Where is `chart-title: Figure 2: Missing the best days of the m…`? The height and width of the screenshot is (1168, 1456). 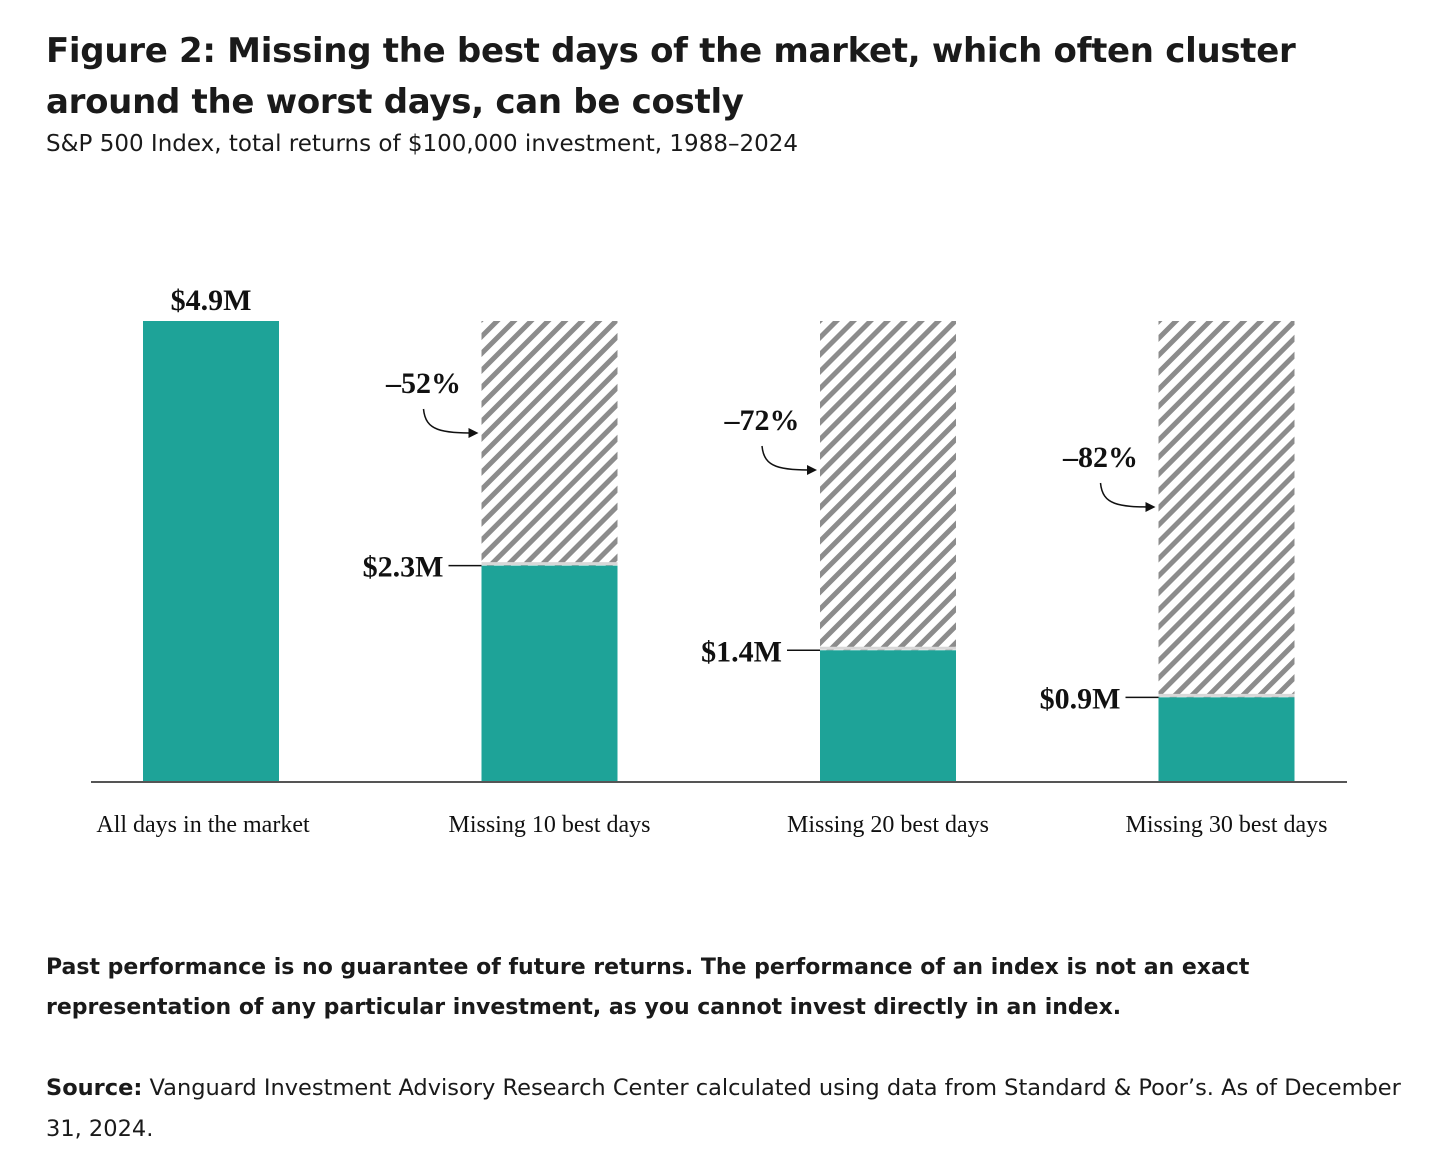
chart-title: Figure 2: Missing the best days of the m… is located at coordinates (671, 76).